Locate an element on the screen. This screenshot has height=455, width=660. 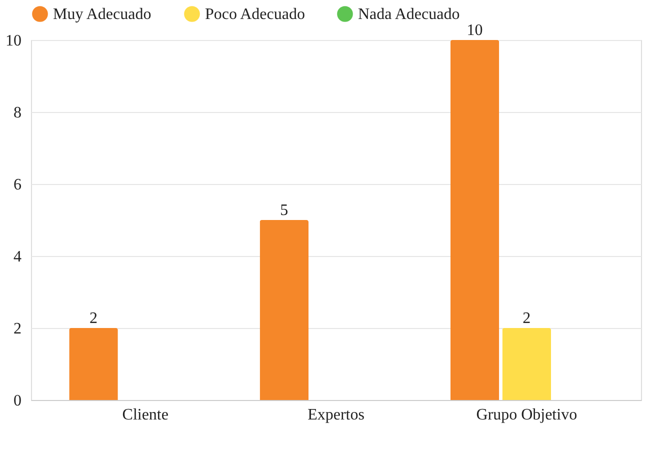
y-tick-label: 0 is located at coordinates (18, 401).